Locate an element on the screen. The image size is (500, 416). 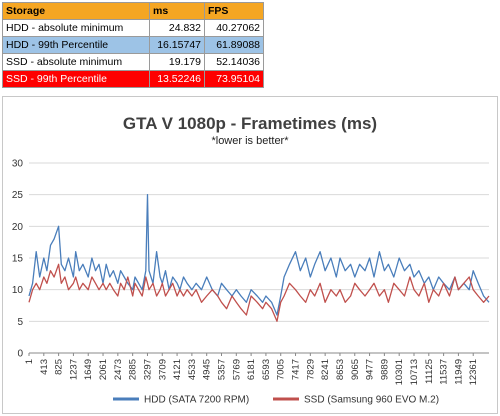
table-header-row: Storage ms FPS is located at coordinates (133, 11).